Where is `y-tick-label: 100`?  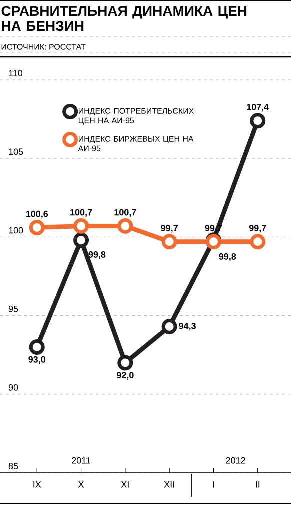
y-tick-label: 100 is located at coordinates (16, 230).